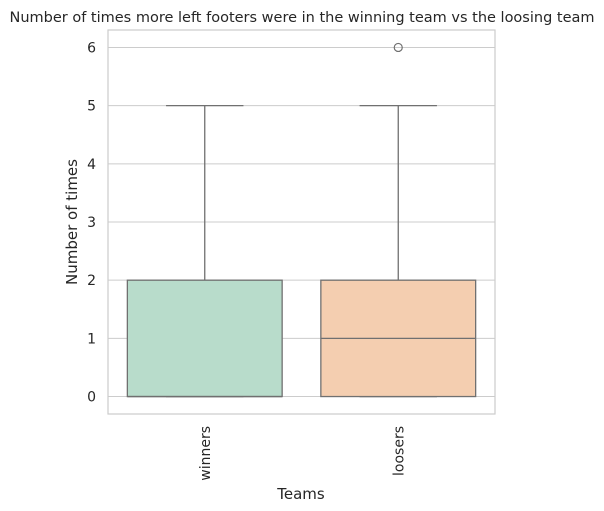 Image resolution: width=604 pixels, height=511 pixels. I want to click on y-axis-label: Number of times, so click(72, 222).